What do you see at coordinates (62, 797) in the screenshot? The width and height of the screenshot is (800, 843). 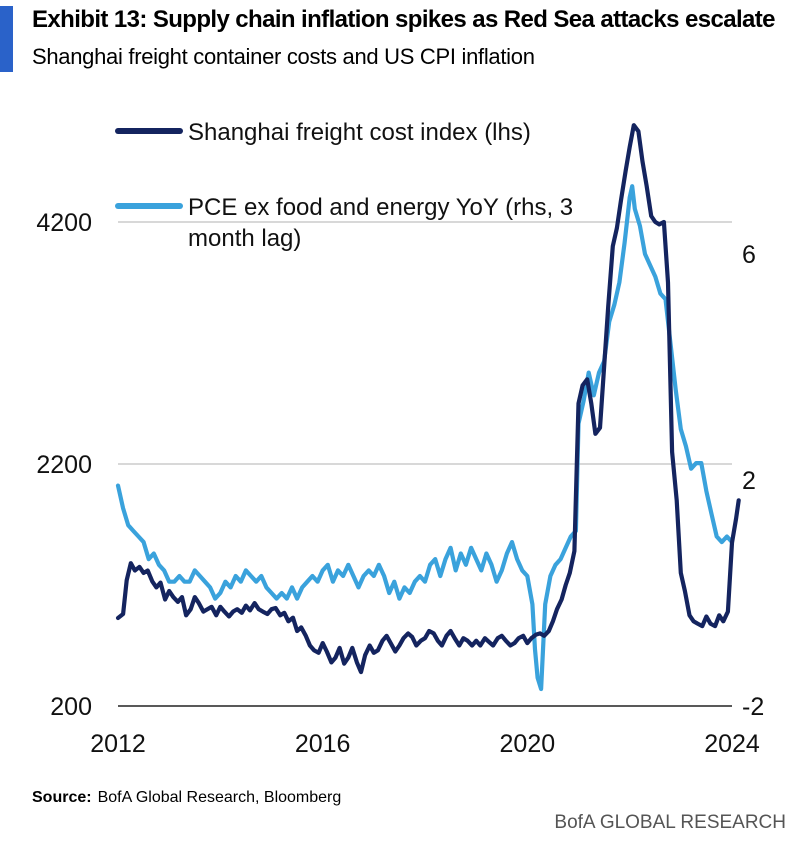 I see `source-label: Source:` at bounding box center [62, 797].